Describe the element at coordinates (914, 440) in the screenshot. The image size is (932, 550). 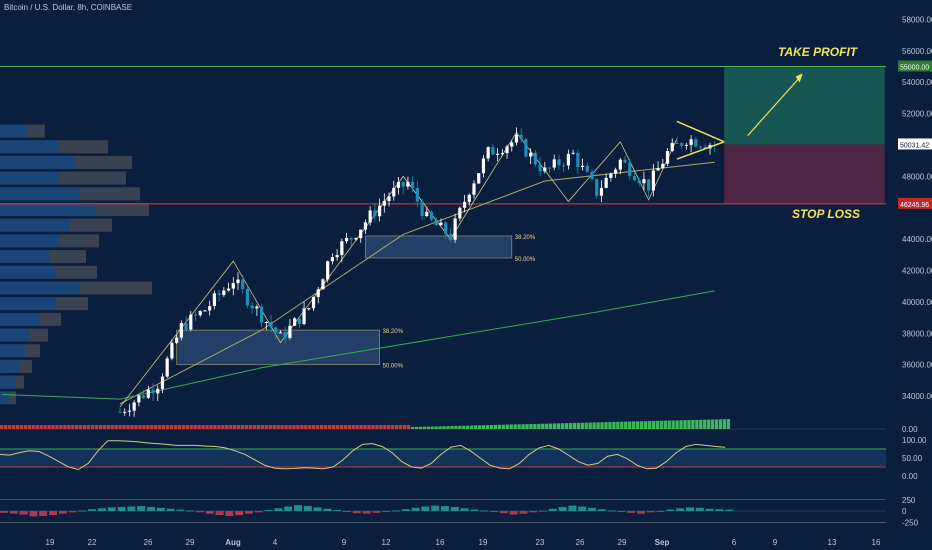
I see `indicator-tick-label: 100.00` at that location.